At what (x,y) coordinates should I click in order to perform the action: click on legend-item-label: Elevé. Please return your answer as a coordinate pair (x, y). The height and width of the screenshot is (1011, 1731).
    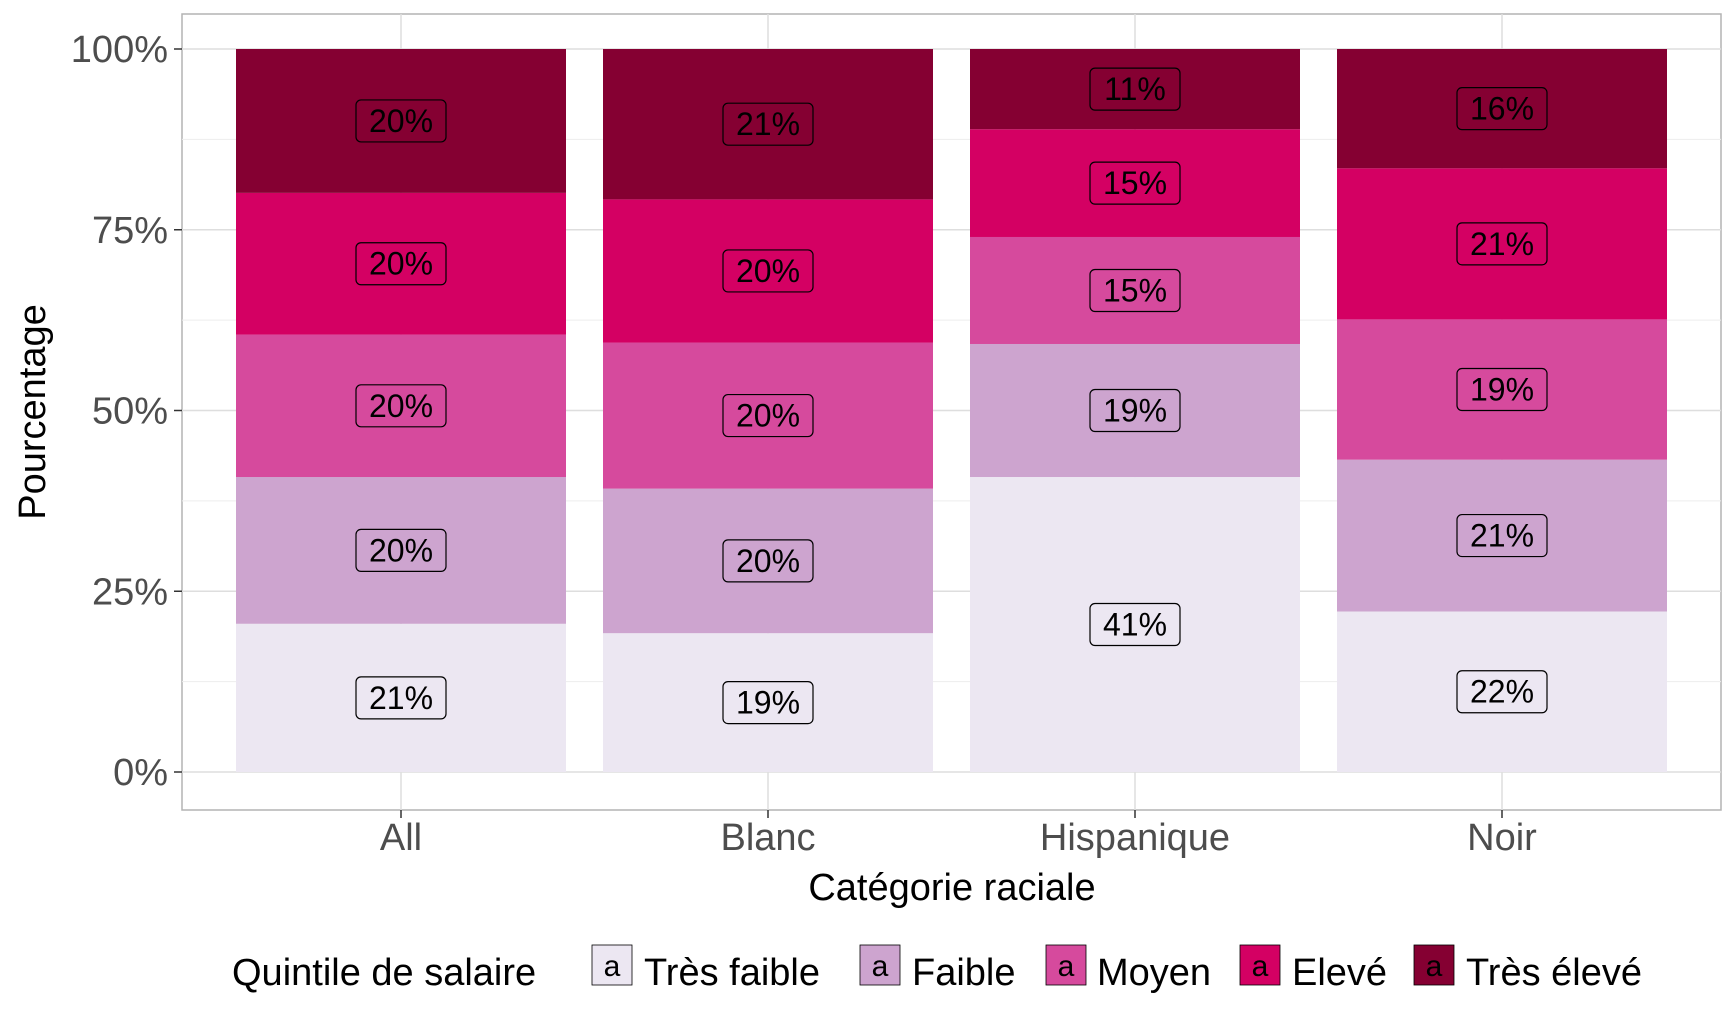
    Looking at the image, I should click on (1339, 973).